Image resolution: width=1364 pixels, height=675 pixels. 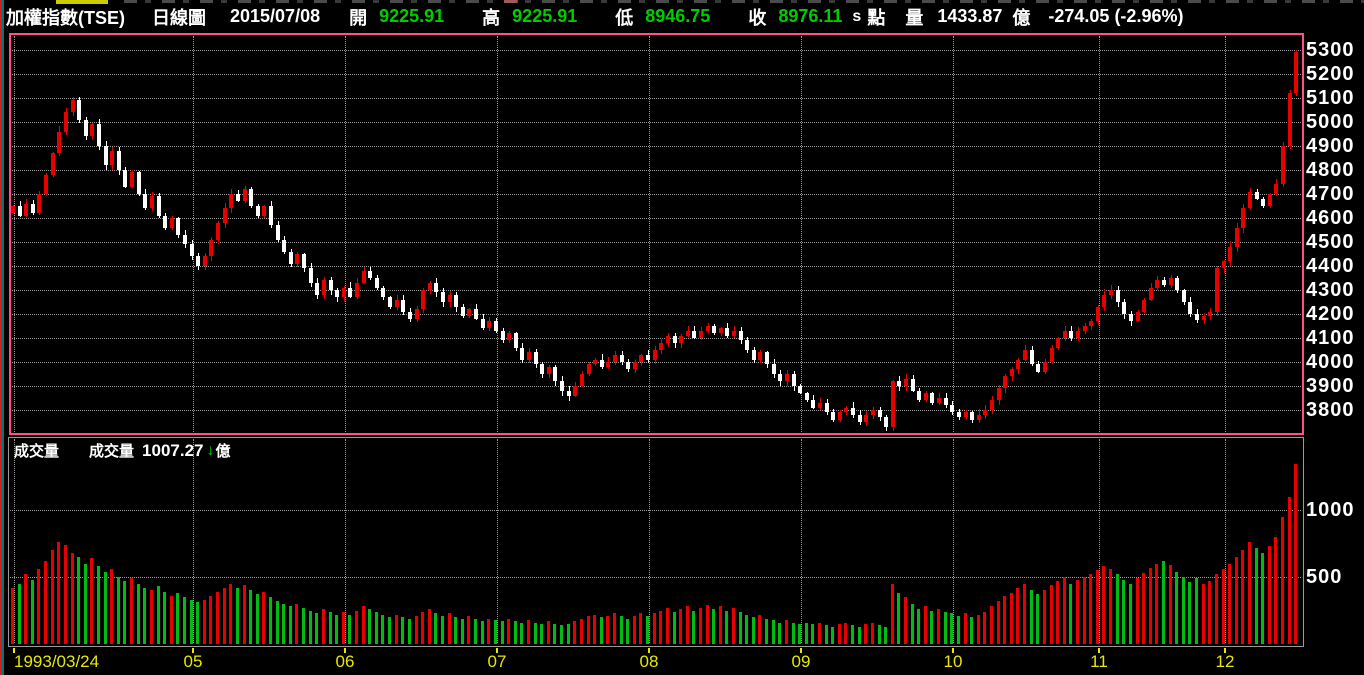 What do you see at coordinates (1330, 314) in the screenshot?
I see `price-axis-label: 4200` at bounding box center [1330, 314].